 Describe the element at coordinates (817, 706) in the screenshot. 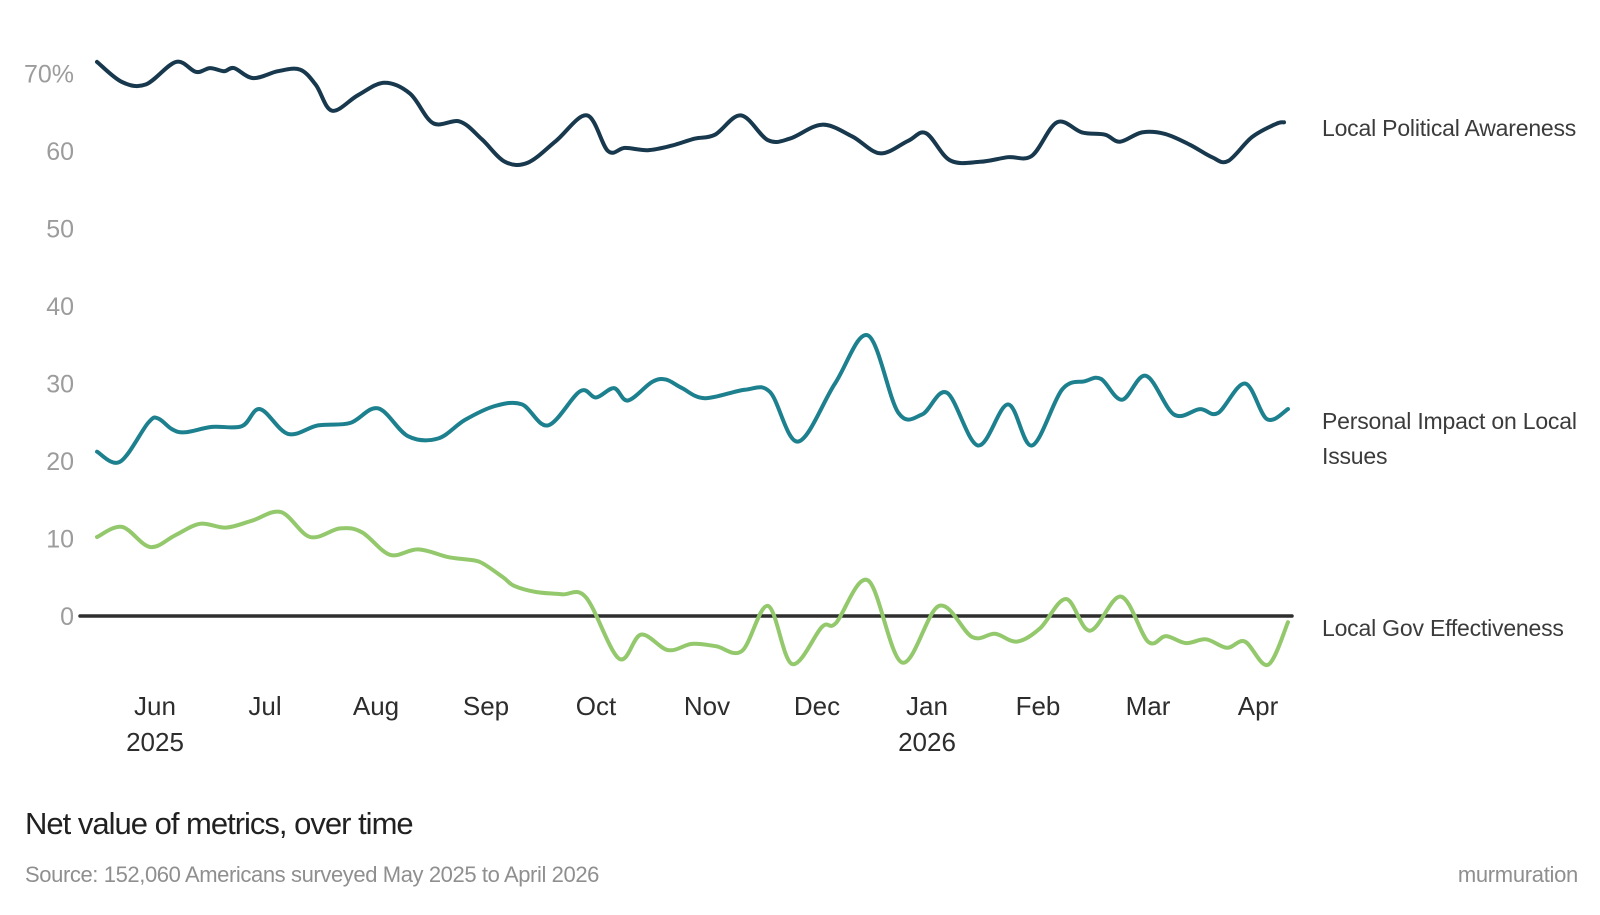

I see `x-axis-tick-label: Dec` at that location.